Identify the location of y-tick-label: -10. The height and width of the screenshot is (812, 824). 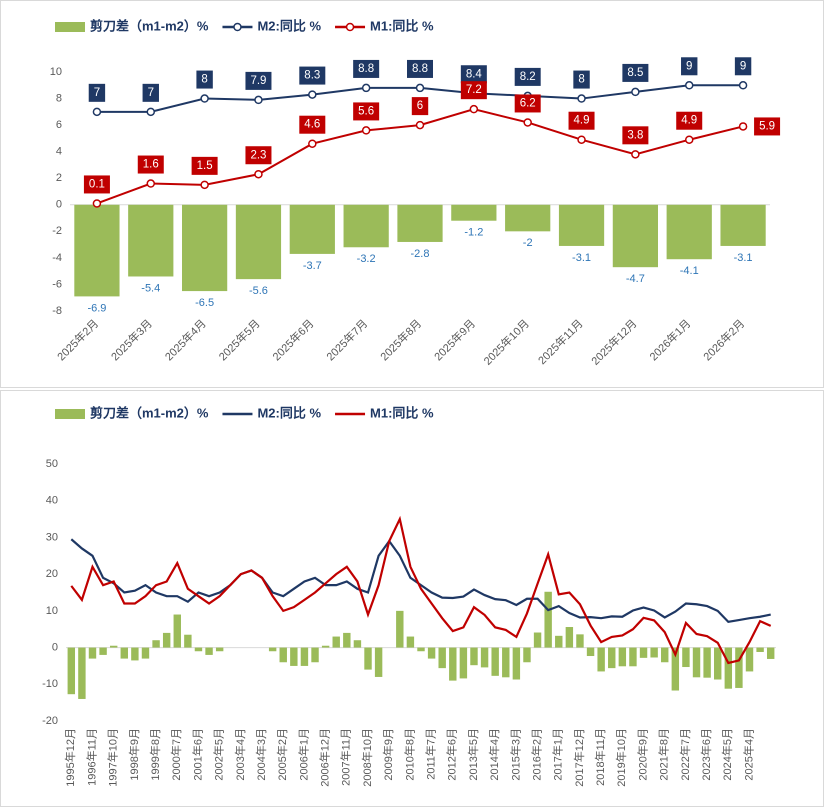
(50, 684).